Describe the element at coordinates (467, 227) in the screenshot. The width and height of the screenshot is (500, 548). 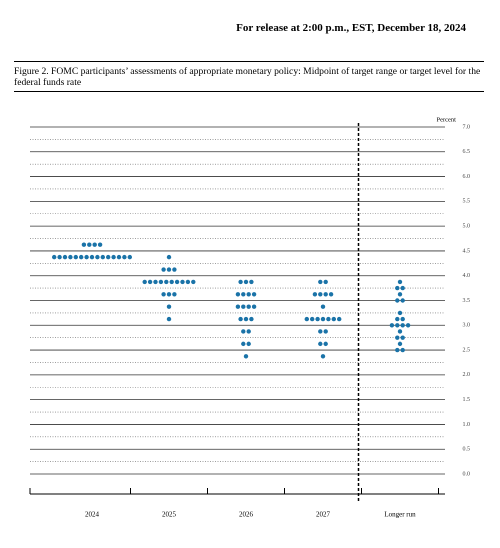
I see `y-tick-label: 5.0` at that location.